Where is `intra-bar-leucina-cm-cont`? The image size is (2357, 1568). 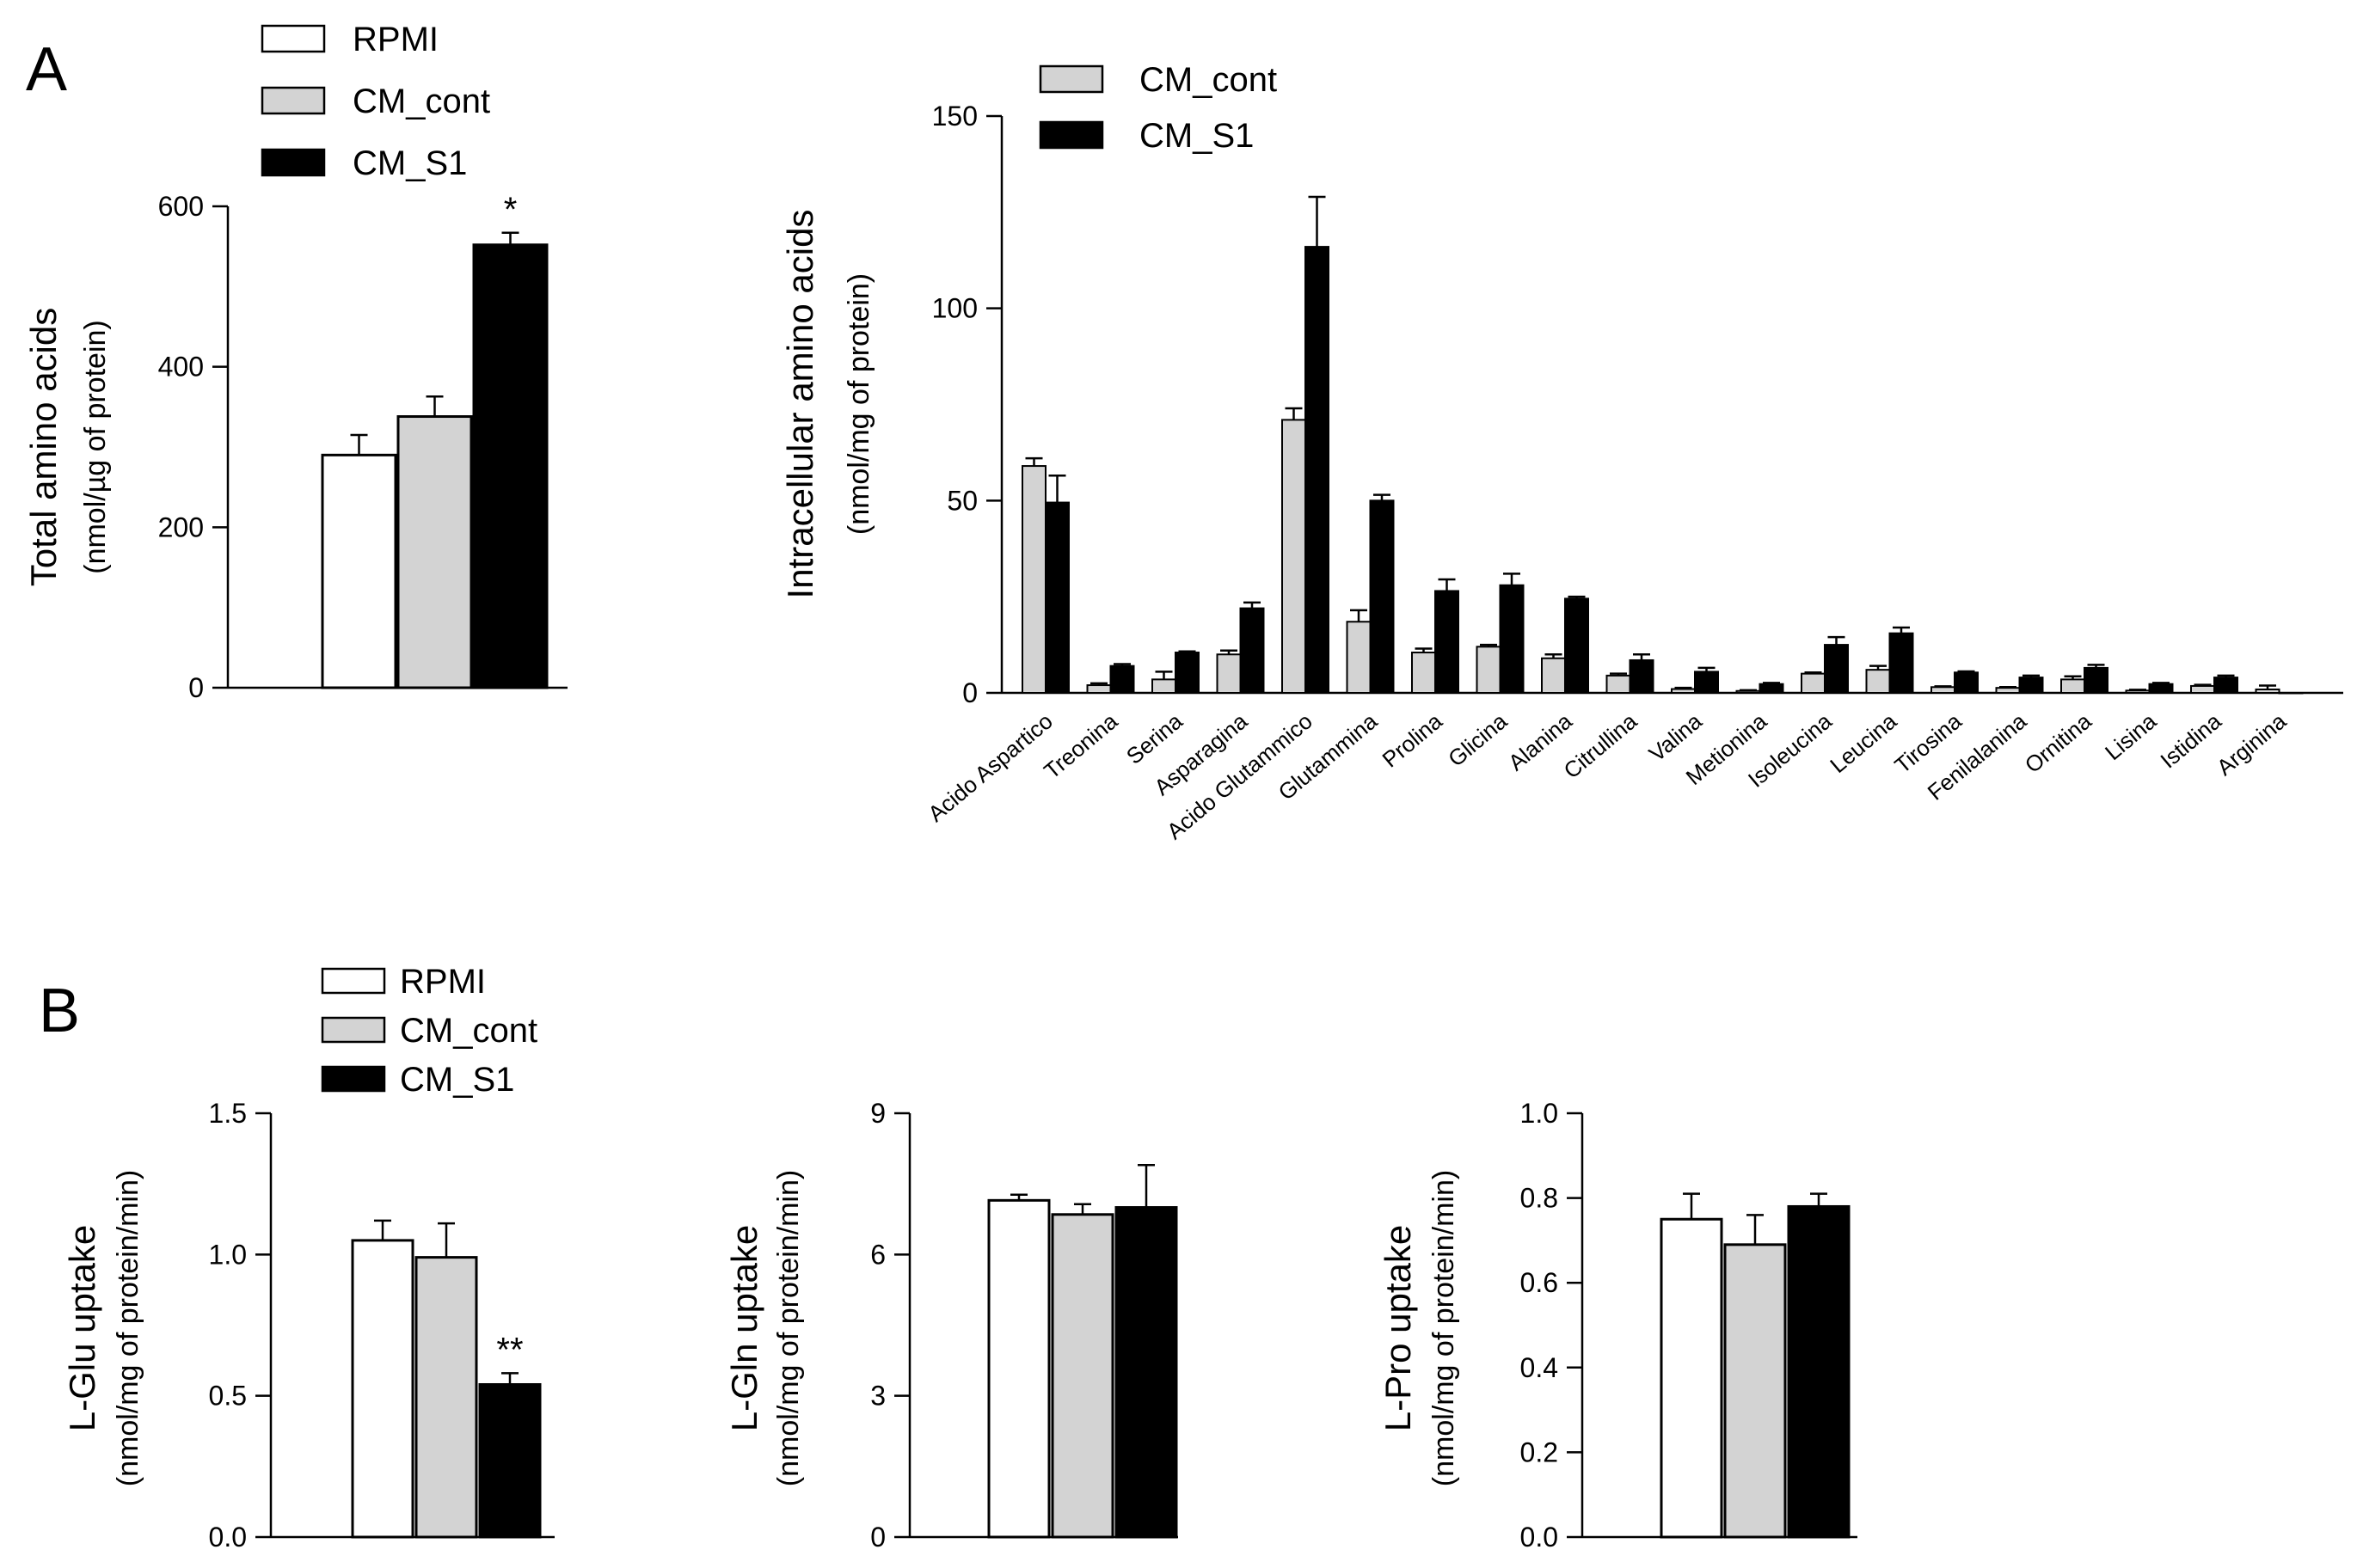 intra-bar-leucina-cm-cont is located at coordinates (1878, 681).